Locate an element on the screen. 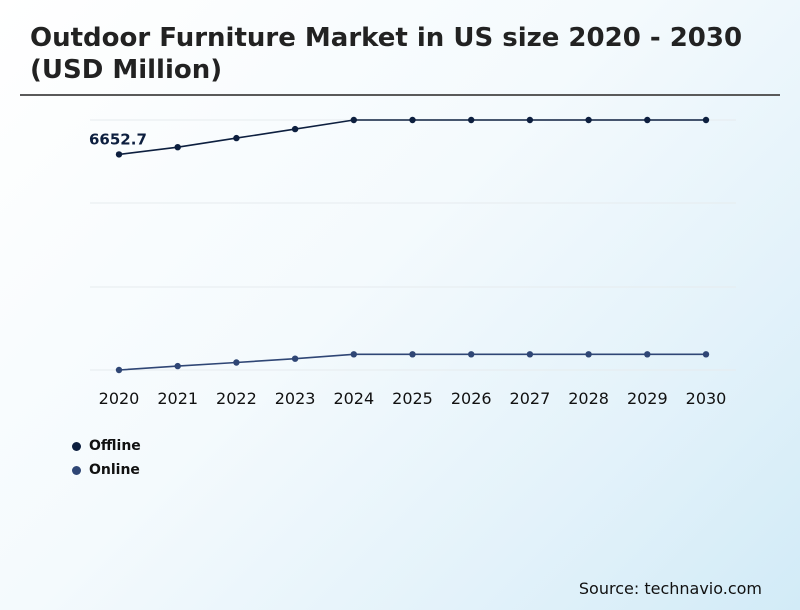  point-offline-2020 is located at coordinates (119, 154).